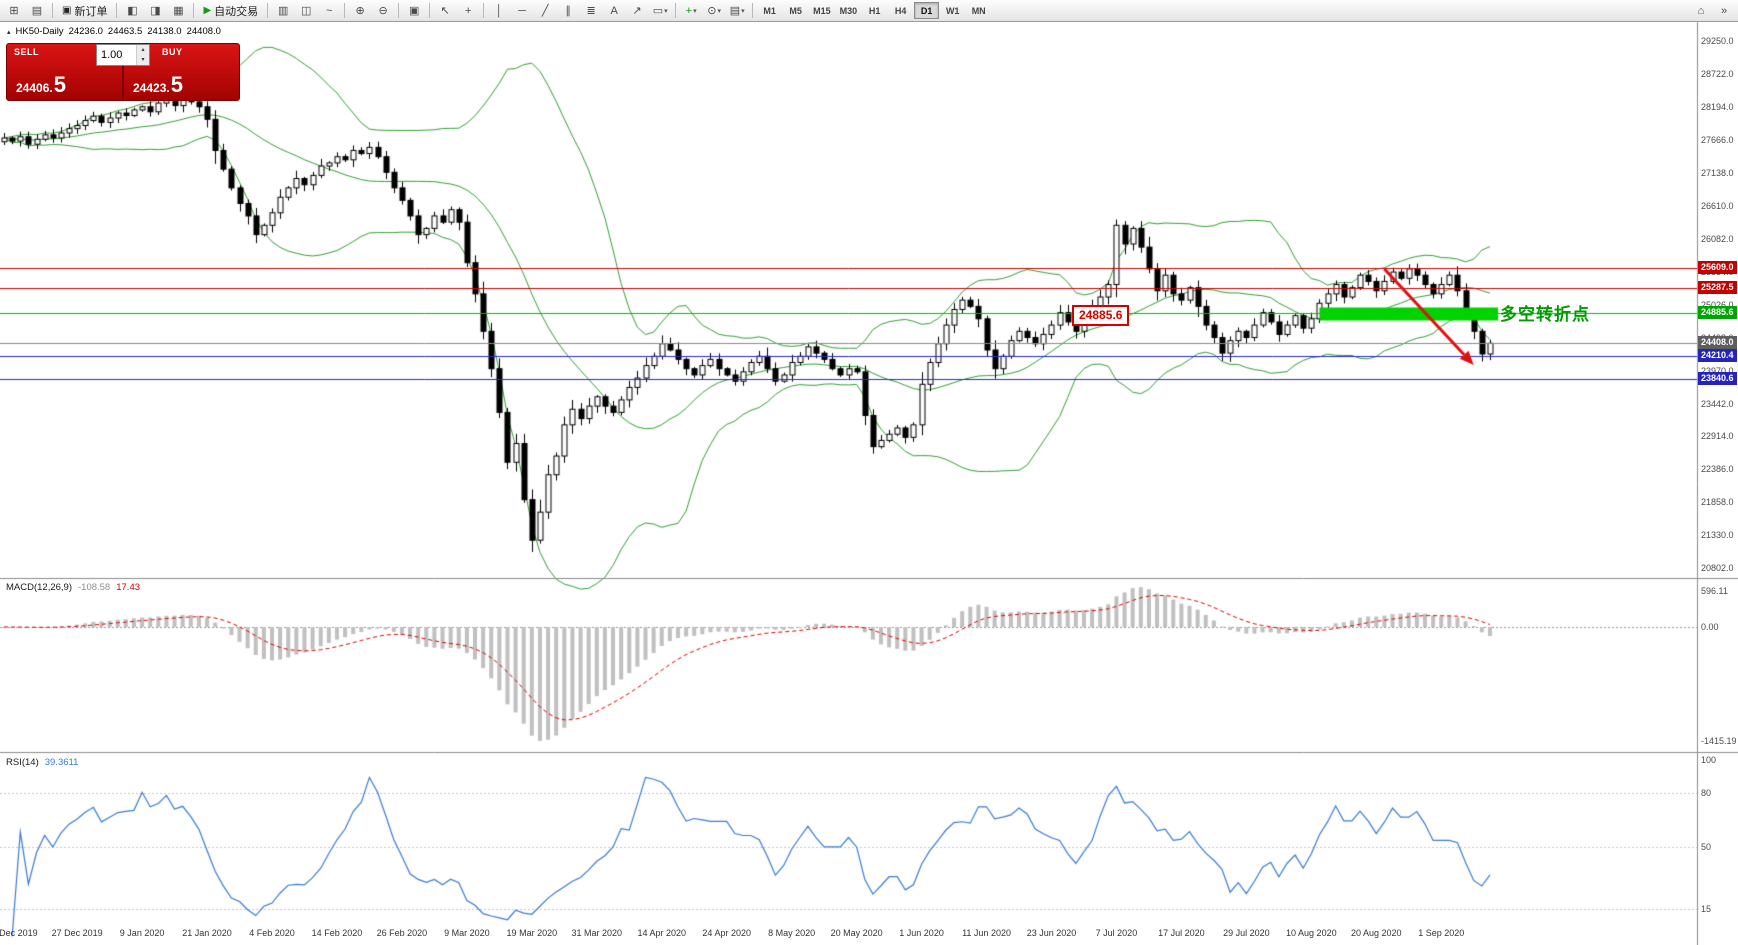 The height and width of the screenshot is (945, 1738). I want to click on tile-windows-icon: ▣, so click(414, 10).